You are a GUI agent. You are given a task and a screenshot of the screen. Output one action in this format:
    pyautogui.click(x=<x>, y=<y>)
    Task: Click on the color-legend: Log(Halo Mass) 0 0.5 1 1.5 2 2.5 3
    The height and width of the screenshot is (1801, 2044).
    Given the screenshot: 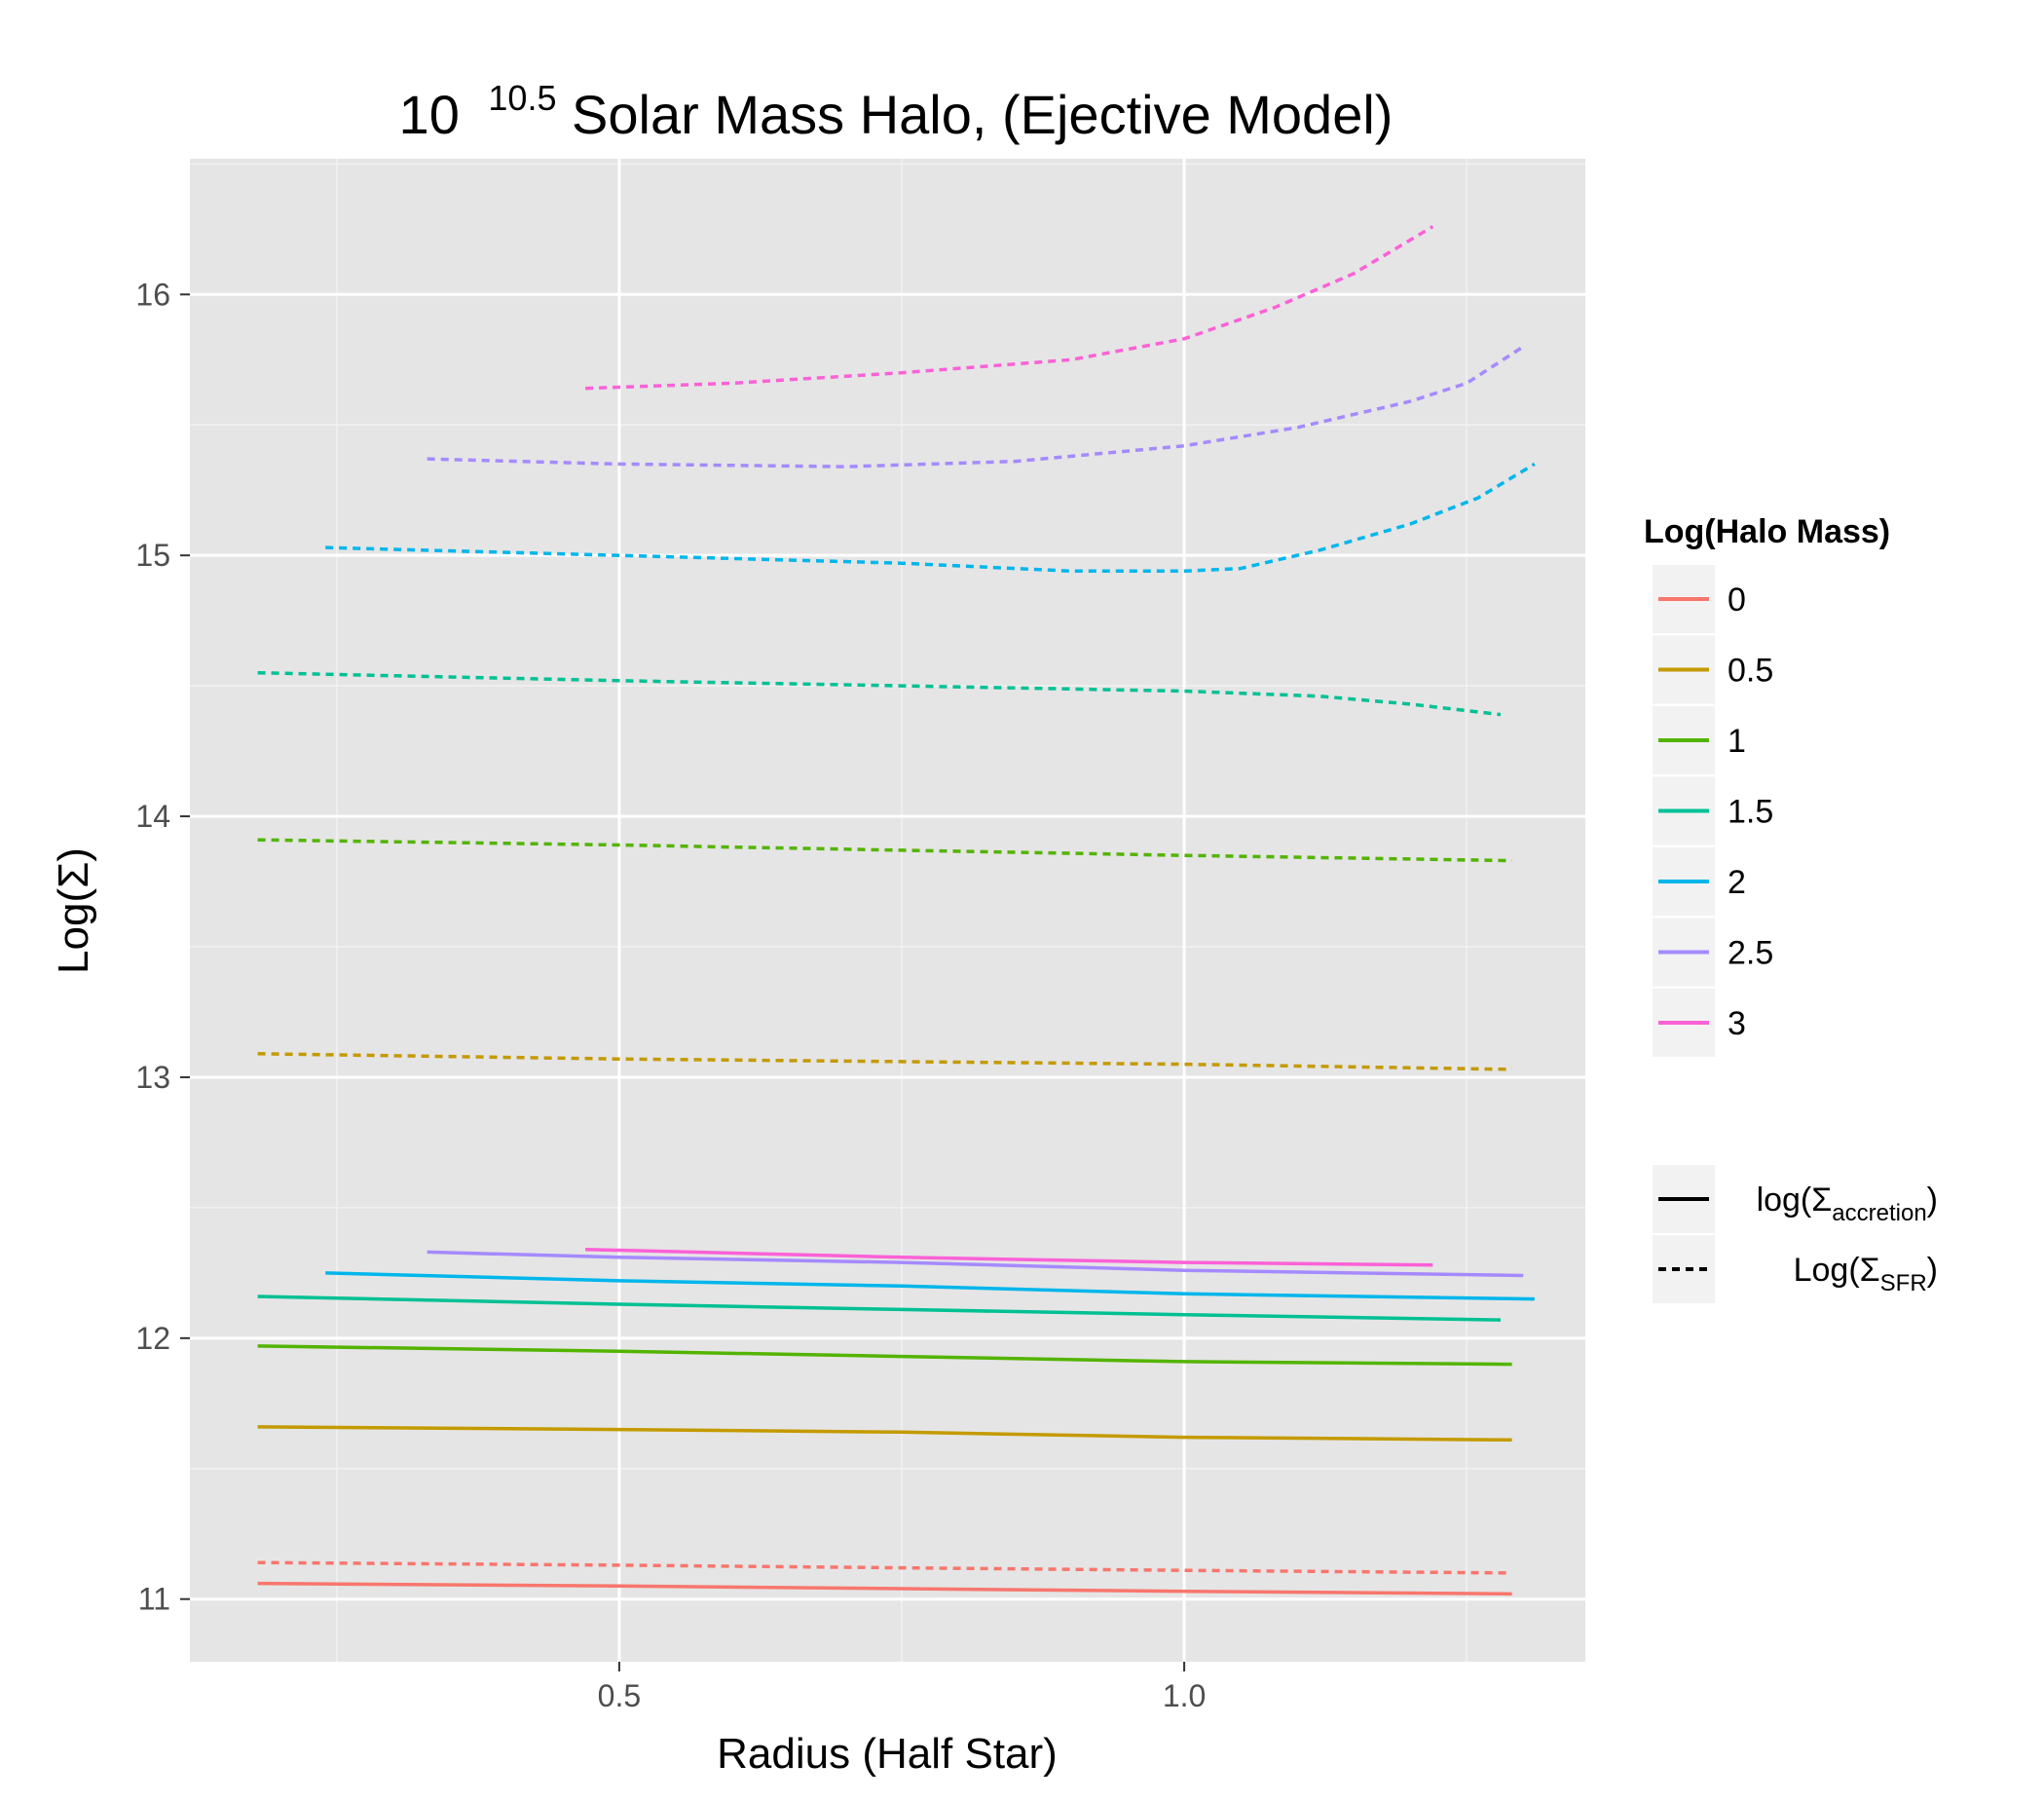 What is the action you would take?
    pyautogui.click(x=1767, y=785)
    